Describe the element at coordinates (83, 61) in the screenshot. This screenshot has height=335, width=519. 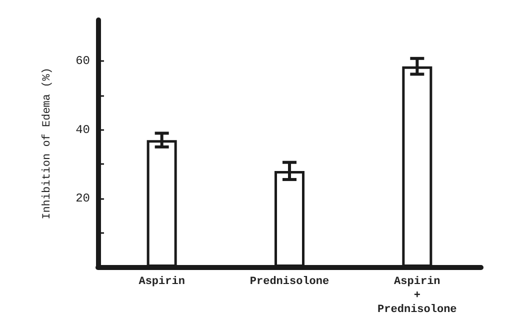
I see `y-tick-label: 60` at that location.